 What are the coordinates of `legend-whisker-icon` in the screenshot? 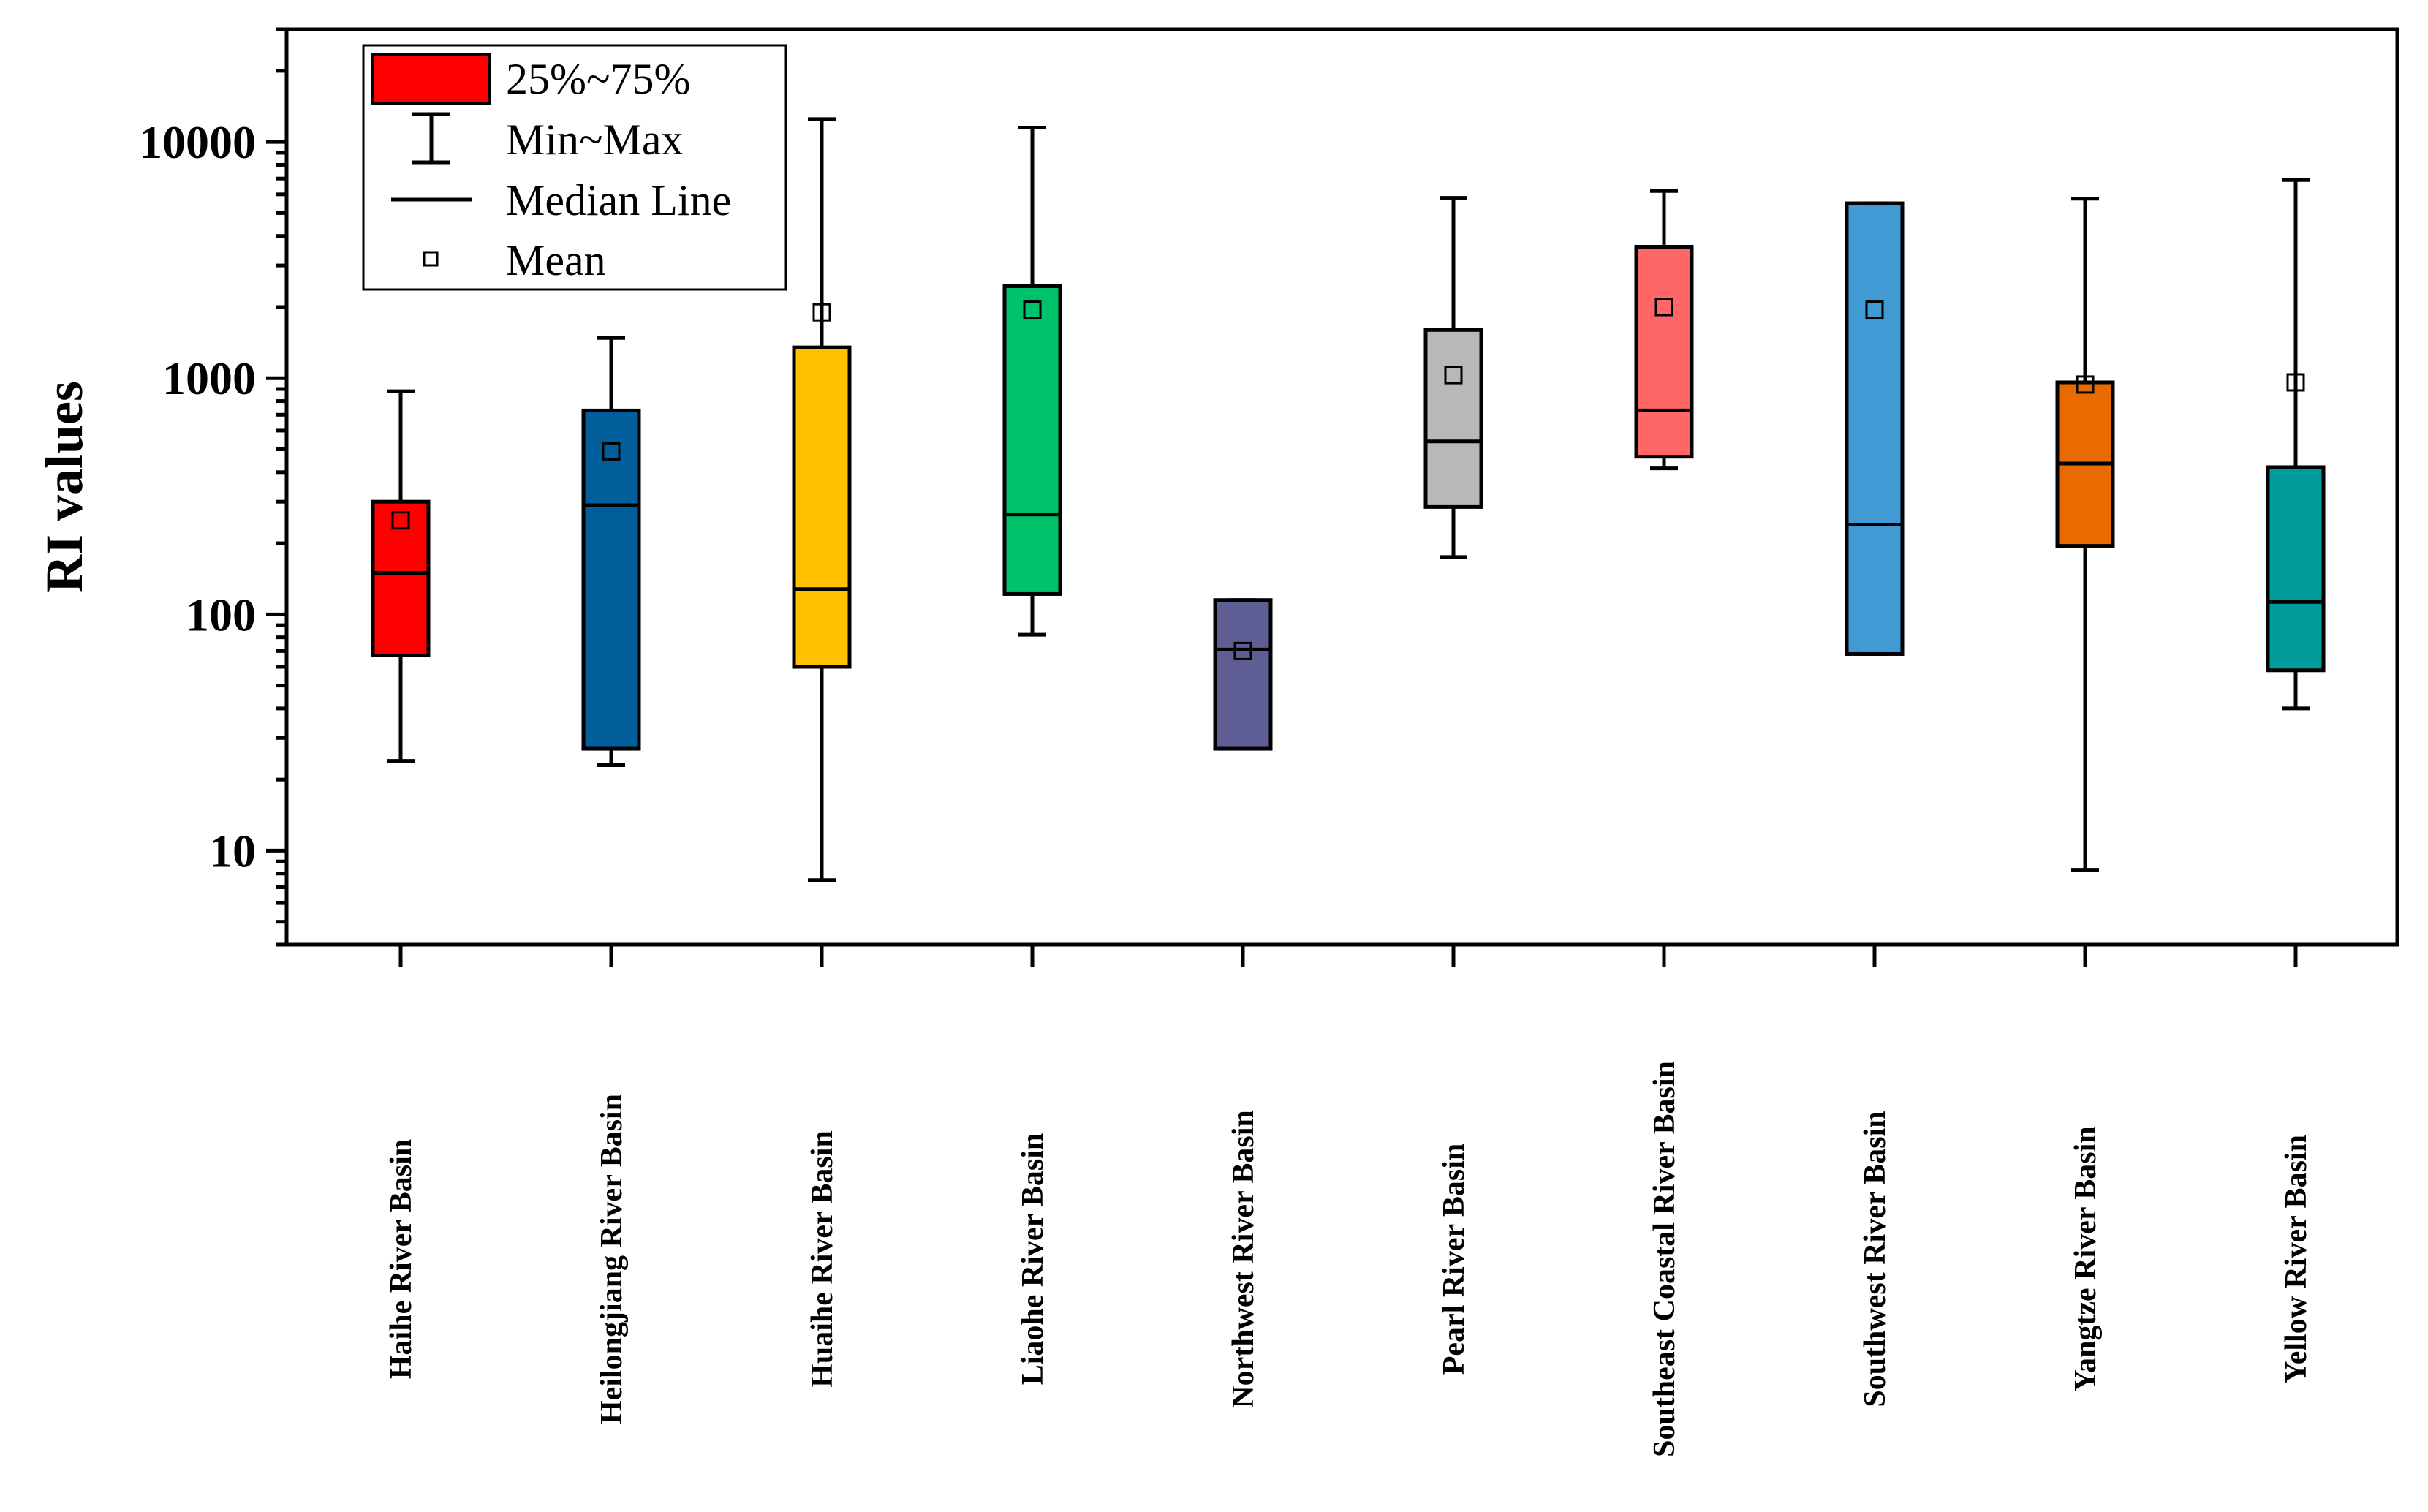 It's located at (431, 138).